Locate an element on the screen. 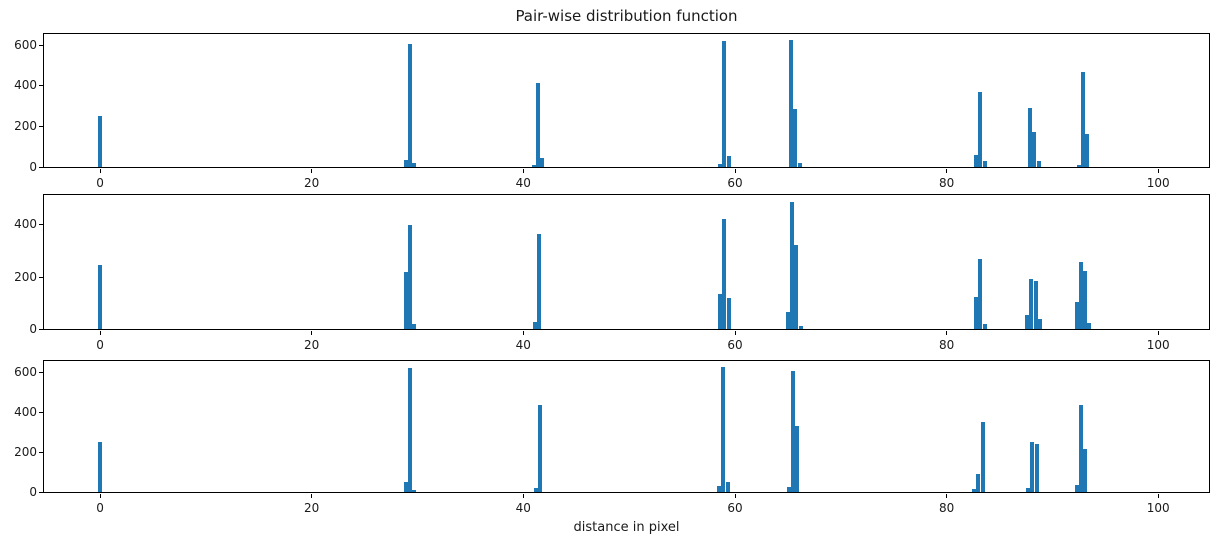  x-tick-label: 100 is located at coordinates (1158, 183).